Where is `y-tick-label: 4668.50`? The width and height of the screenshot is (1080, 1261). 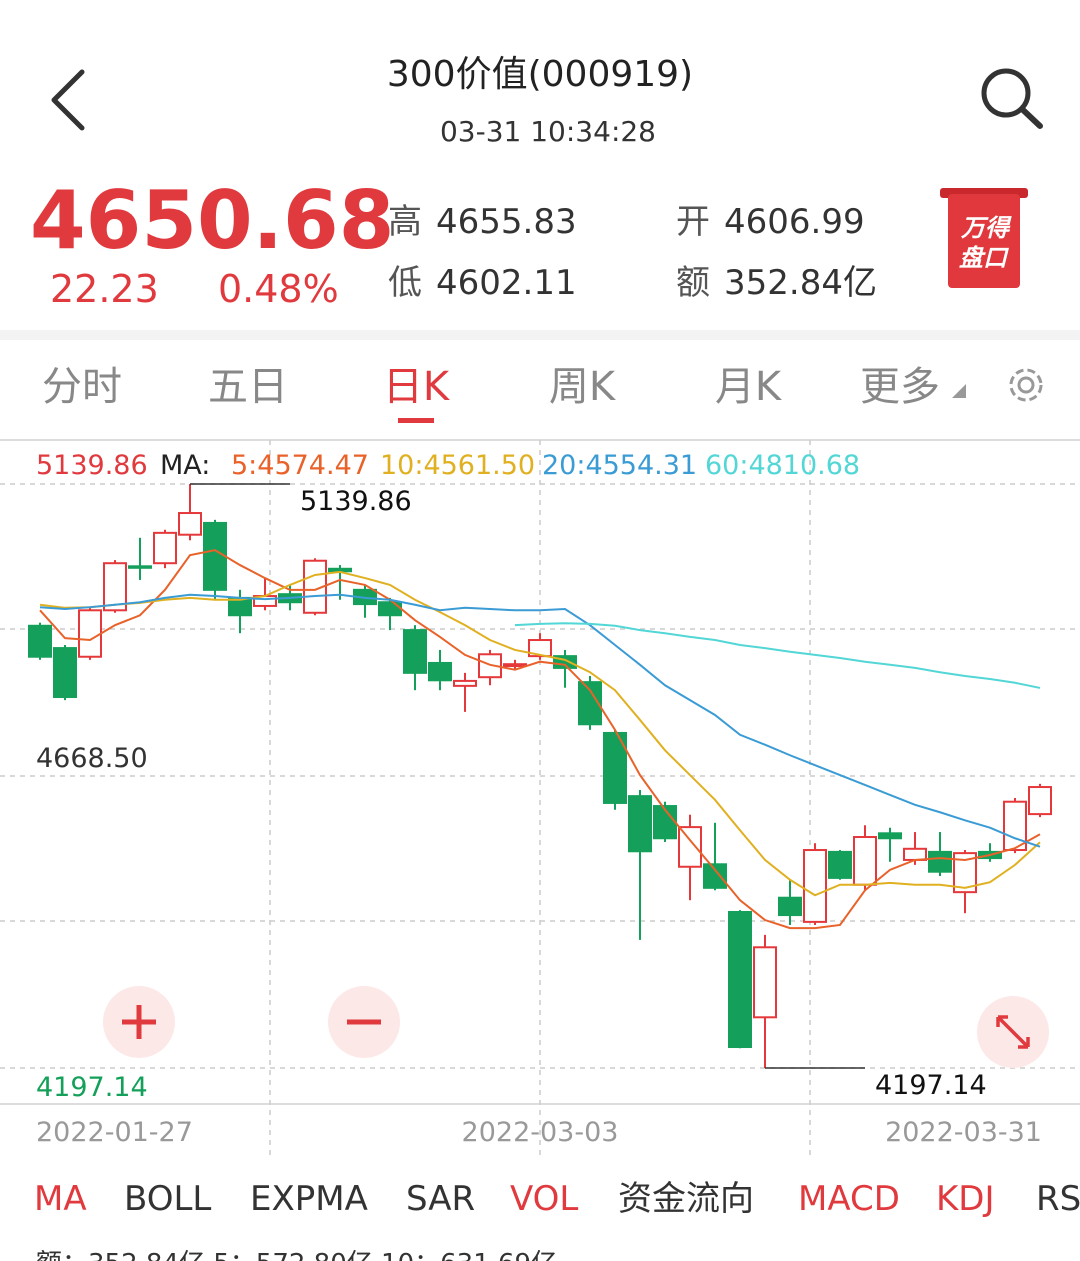 y-tick-label: 4668.50 is located at coordinates (92, 758).